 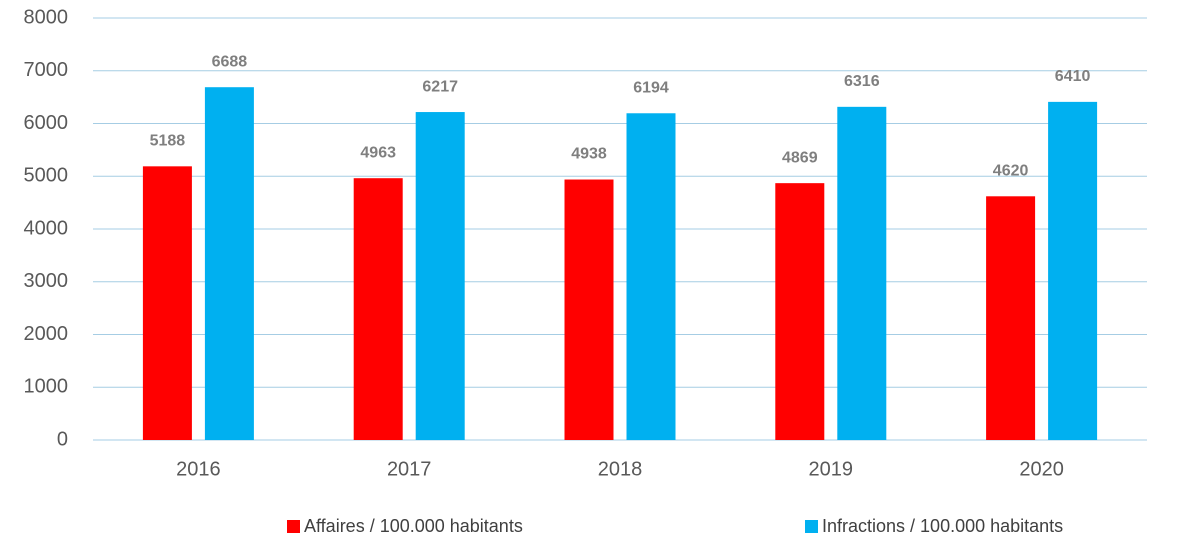 What do you see at coordinates (46, 281) in the screenshot?
I see `y-tick-label: 3000` at bounding box center [46, 281].